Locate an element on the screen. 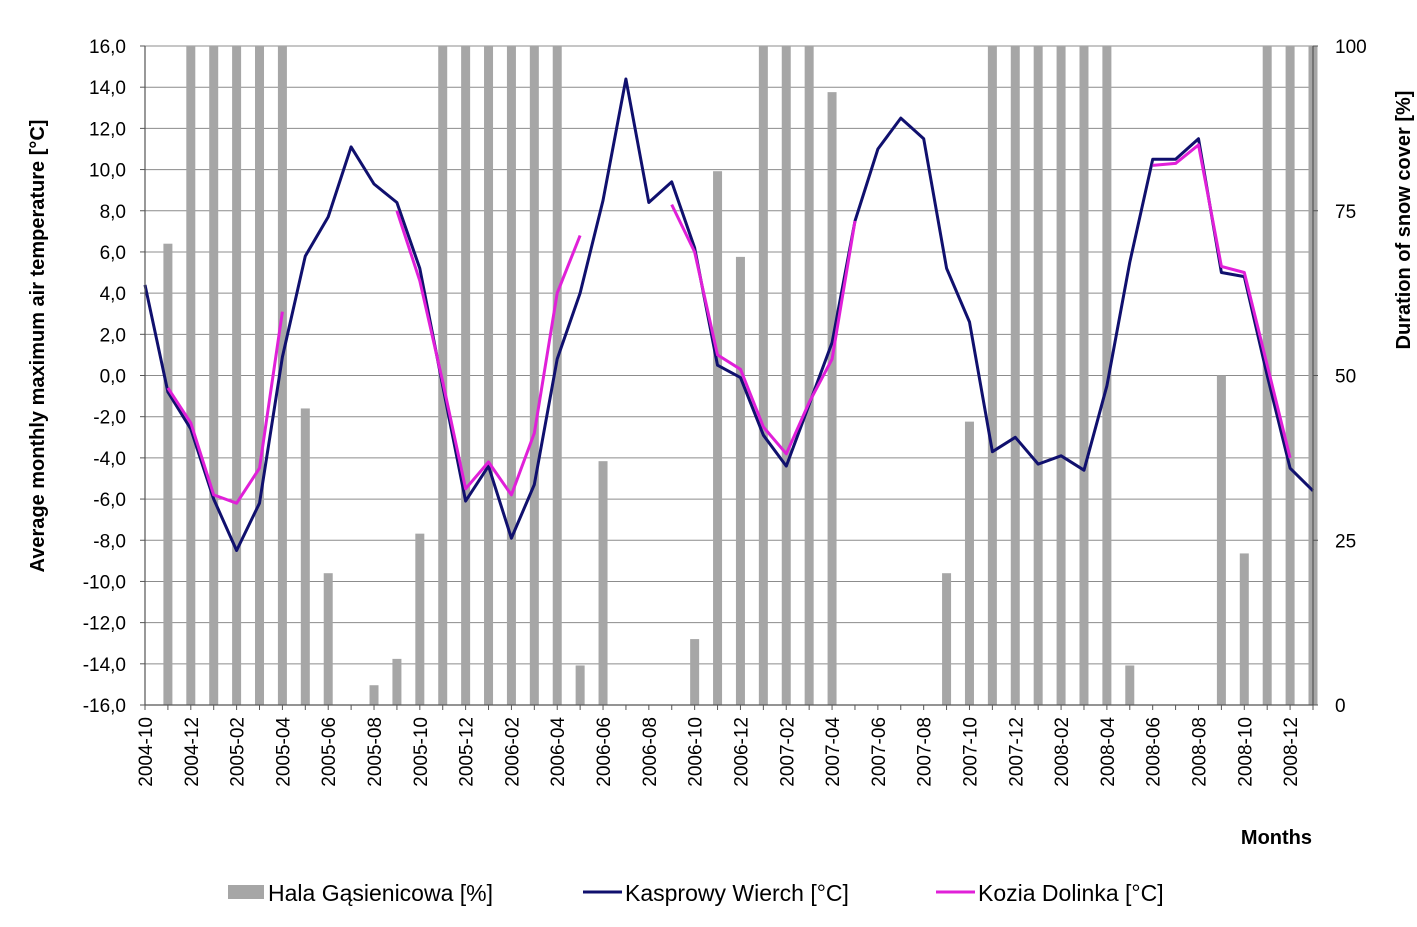 This screenshot has width=1417, height=927. y-tick-label: 16,0 is located at coordinates (107, 47).